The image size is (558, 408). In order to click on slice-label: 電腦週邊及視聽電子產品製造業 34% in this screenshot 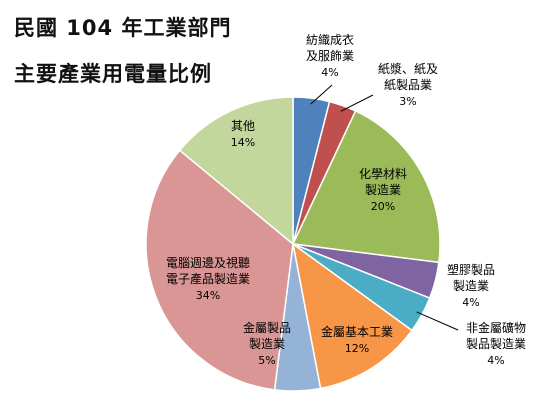, I will do `click(208, 278)`.